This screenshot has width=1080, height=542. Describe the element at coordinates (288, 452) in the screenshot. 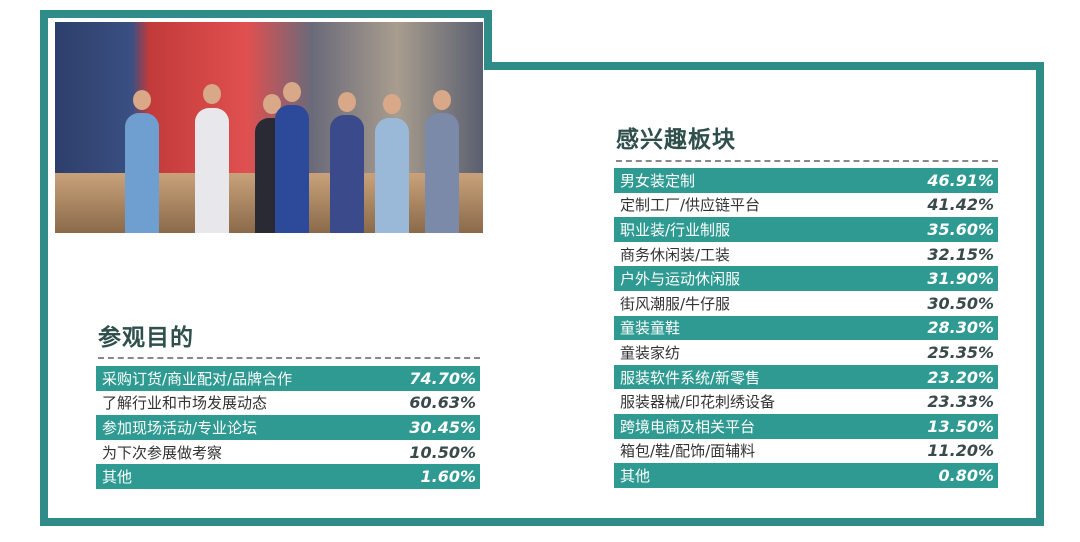

I see `list-item: 为下次参展做考察 10.50%` at that location.